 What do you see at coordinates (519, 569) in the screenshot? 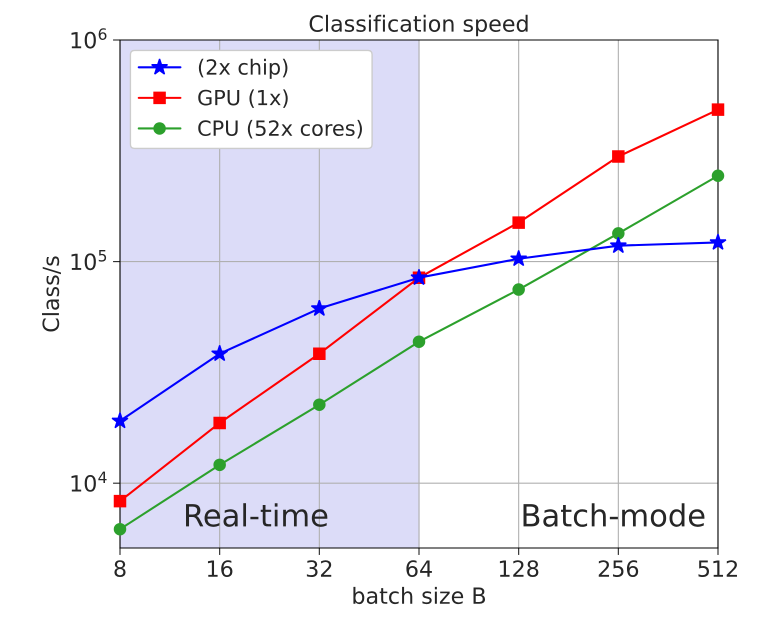
I see `x-tick-label: 128` at bounding box center [519, 569].